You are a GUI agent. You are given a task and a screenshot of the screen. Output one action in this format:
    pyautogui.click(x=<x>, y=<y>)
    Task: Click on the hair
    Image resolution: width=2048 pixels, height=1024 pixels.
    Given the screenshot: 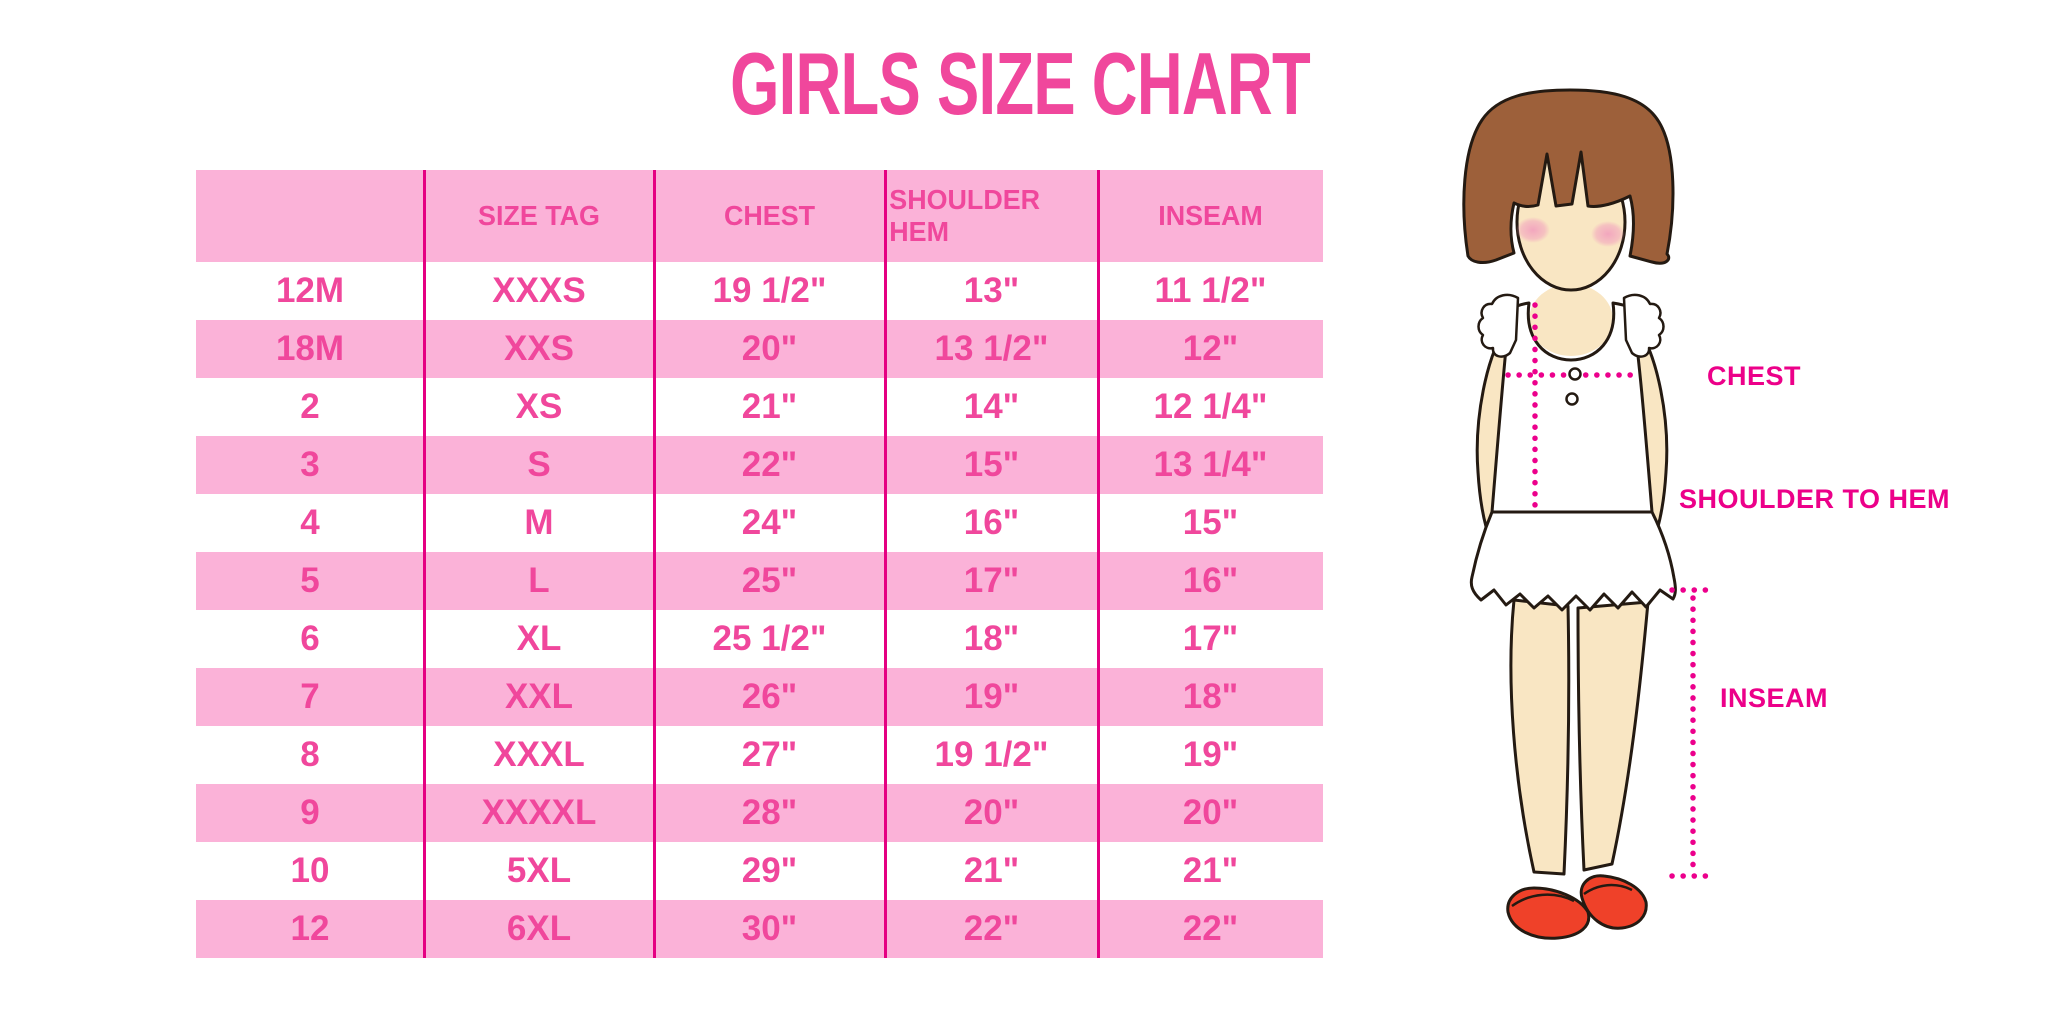 What is the action you would take?
    pyautogui.click(x=1568, y=176)
    